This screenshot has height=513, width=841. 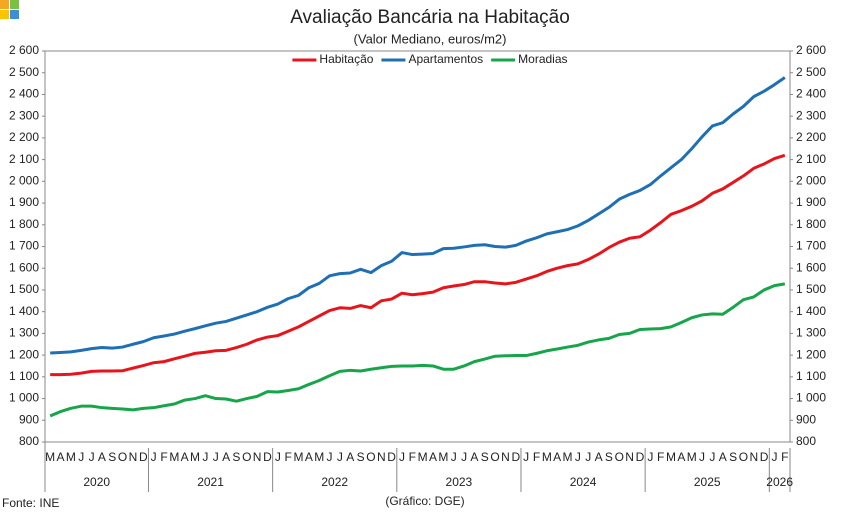 I want to click on y2-tick-label: 1 200, so click(x=811, y=354).